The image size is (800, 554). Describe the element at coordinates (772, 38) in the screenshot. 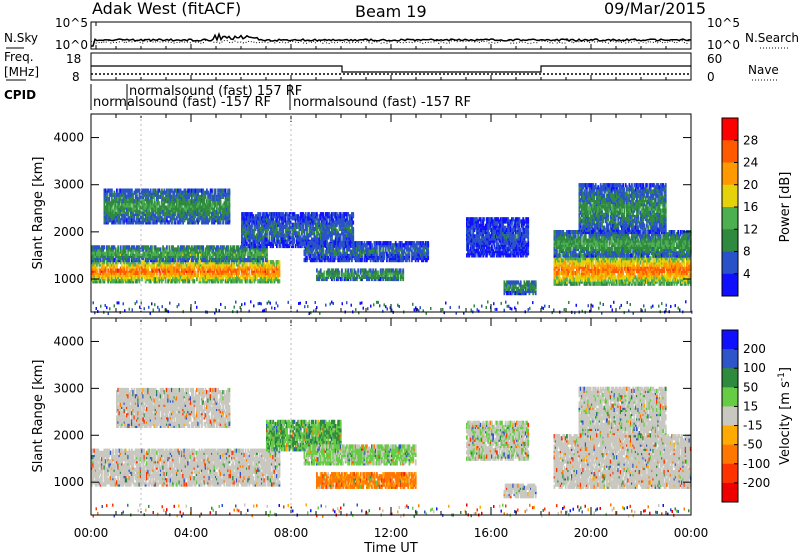

I see `noise-search-label: N.Search` at that location.